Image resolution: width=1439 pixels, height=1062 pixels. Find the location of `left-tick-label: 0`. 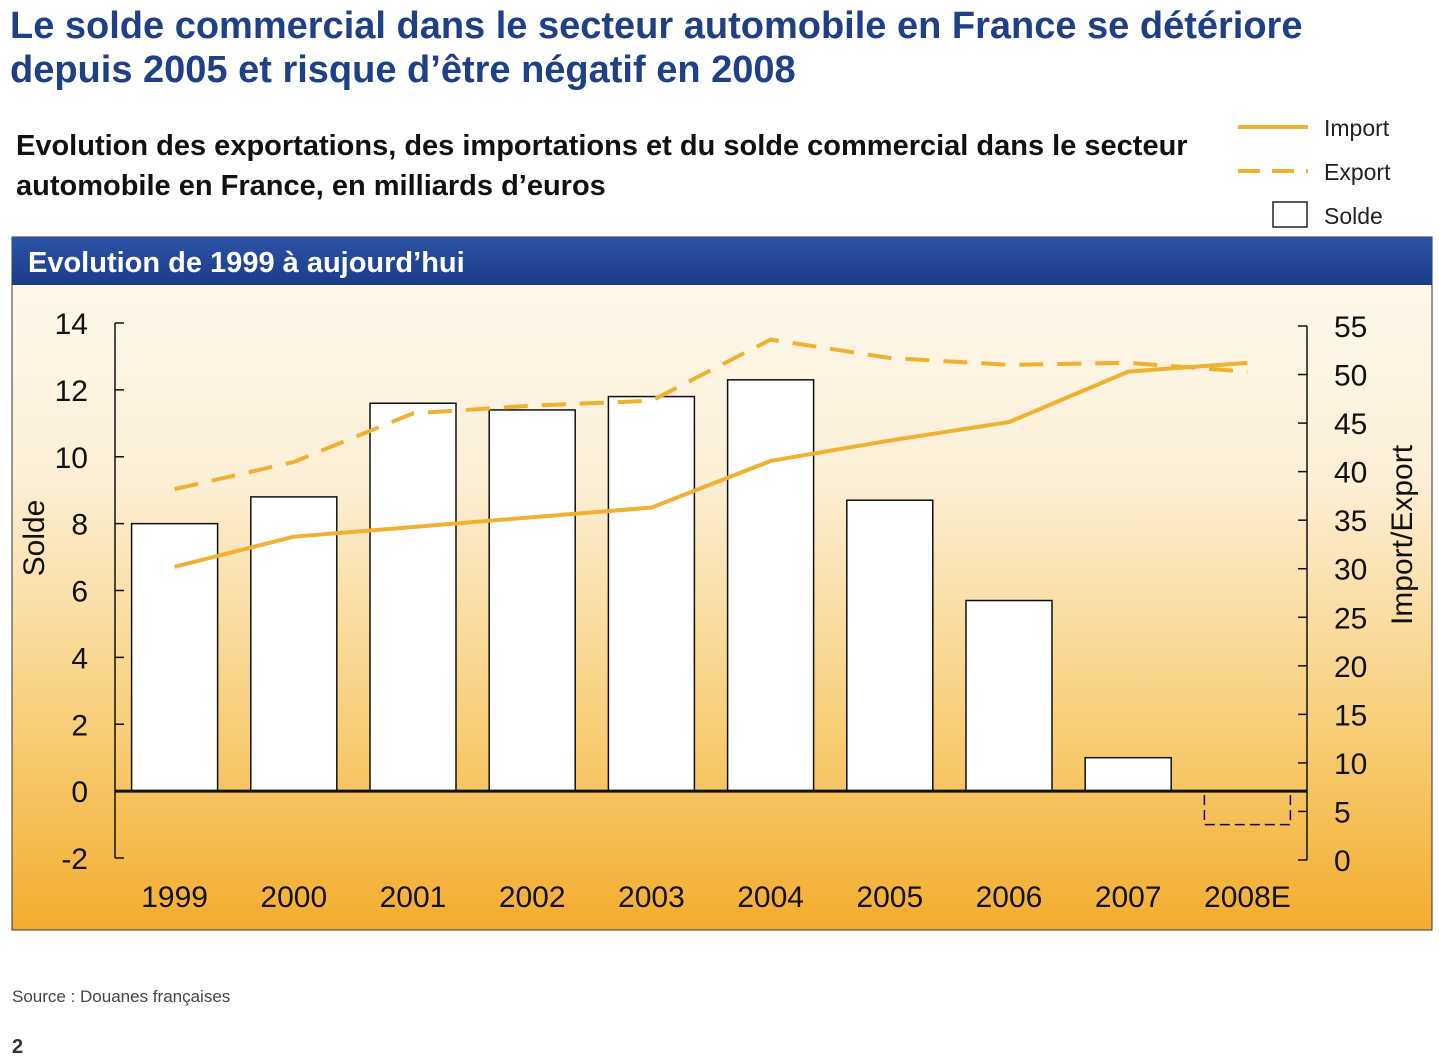

left-tick-label: 0 is located at coordinates (79, 792).